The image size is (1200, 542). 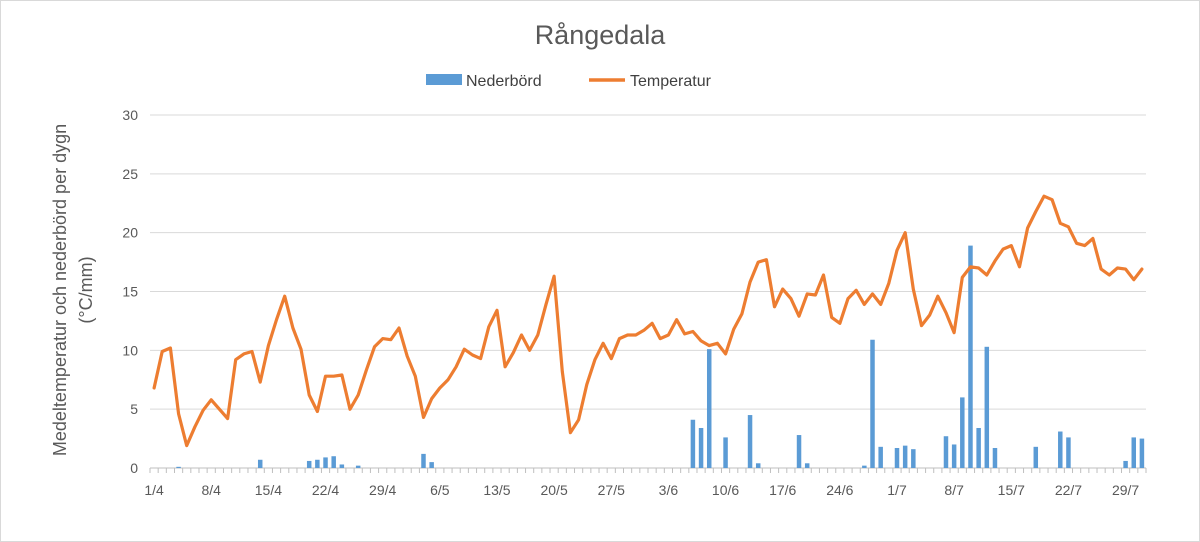 What do you see at coordinates (268, 490) in the screenshot?
I see `x-tick-label: 15/4` at bounding box center [268, 490].